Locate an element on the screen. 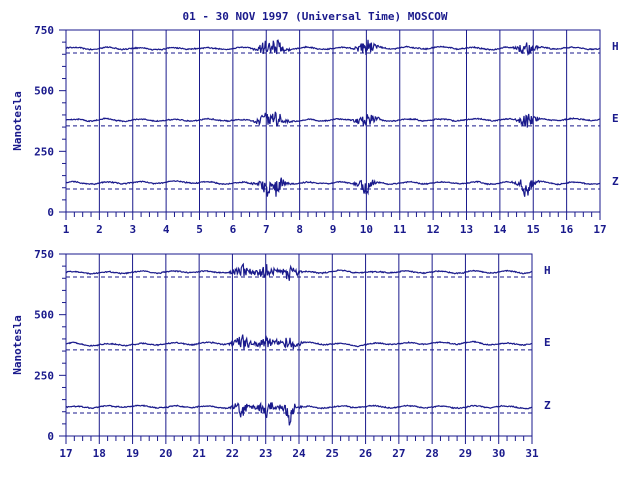 The width and height of the screenshot is (640, 480). x-tick-label: 21 is located at coordinates (200, 453).